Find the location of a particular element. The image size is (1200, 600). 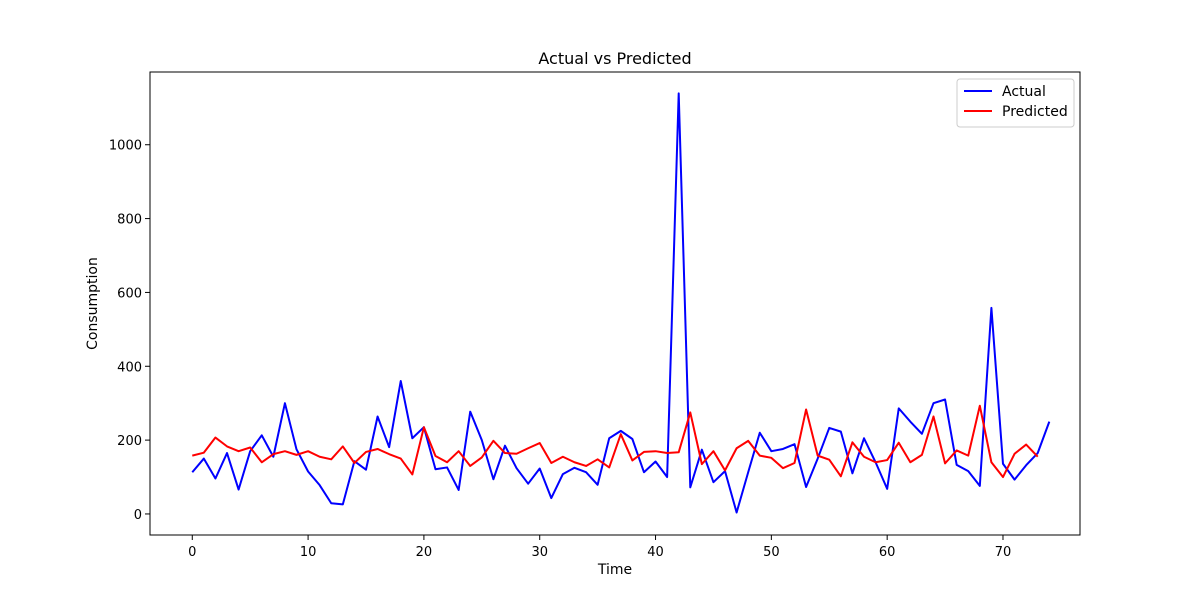

y-tick-label: 400 is located at coordinates (129, 367).